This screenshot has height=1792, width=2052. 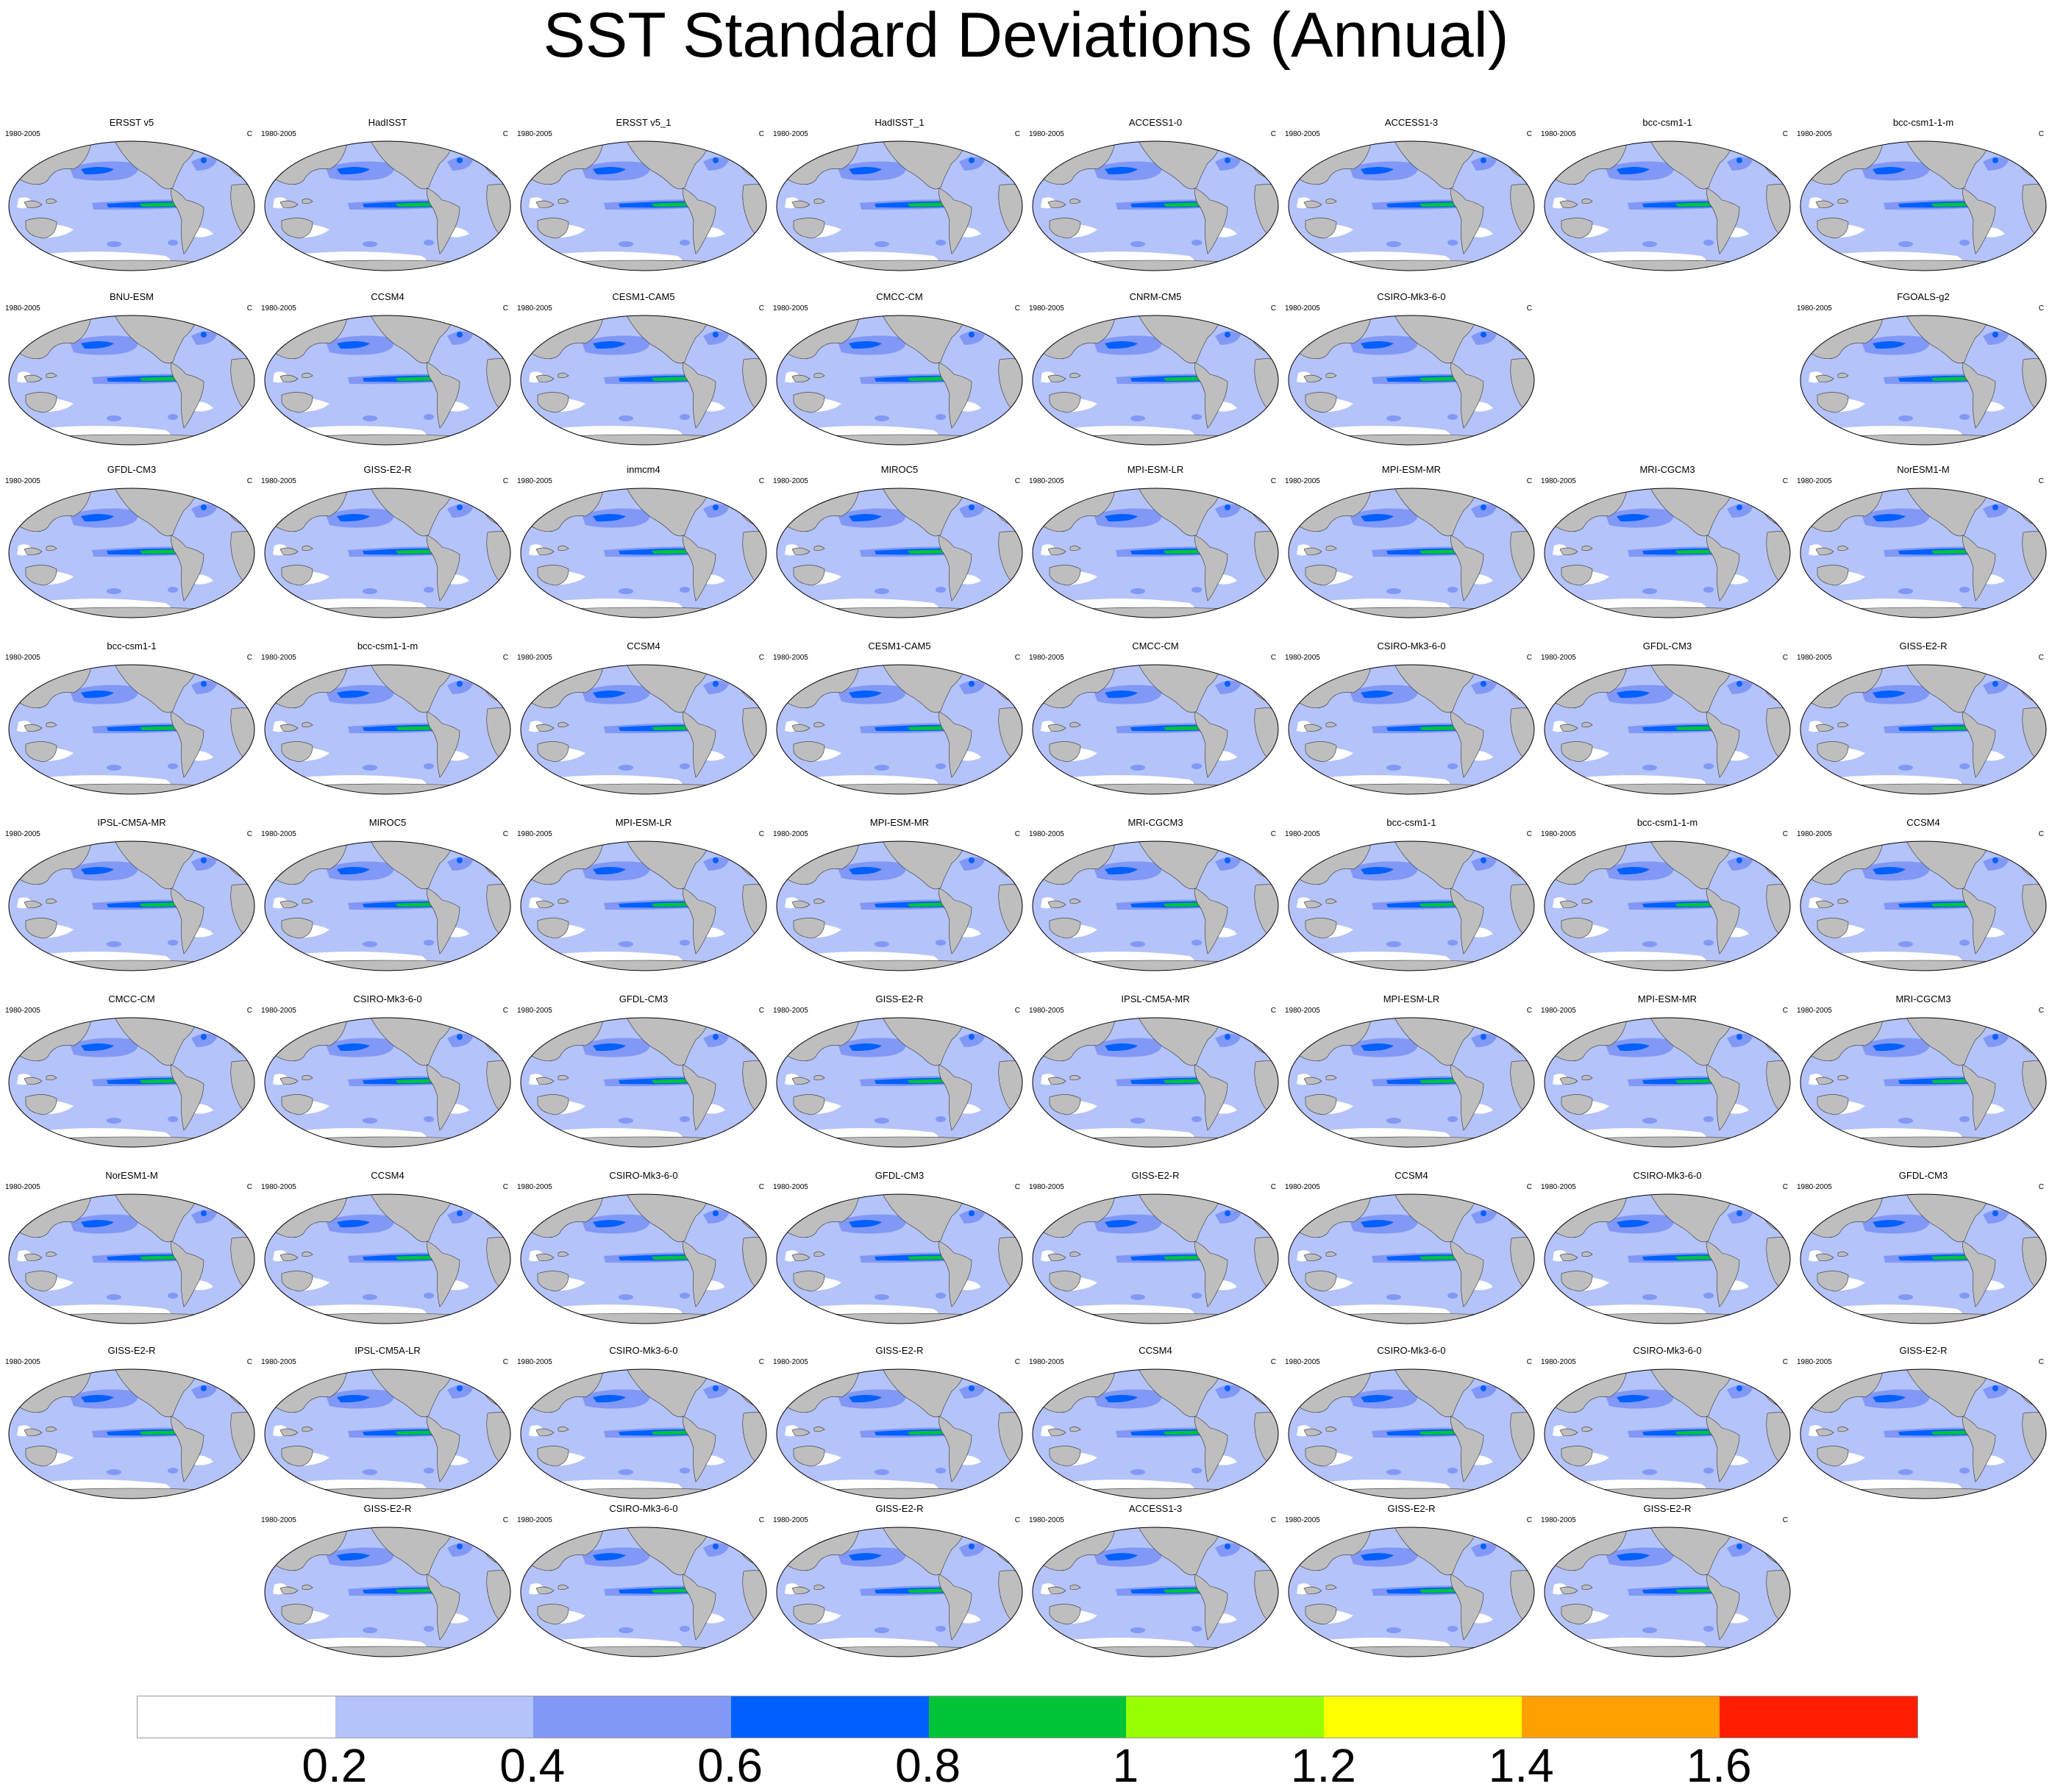 What do you see at coordinates (899, 375) in the screenshot?
I see `map-panel: CMCC-CM 1980-2005 C` at bounding box center [899, 375].